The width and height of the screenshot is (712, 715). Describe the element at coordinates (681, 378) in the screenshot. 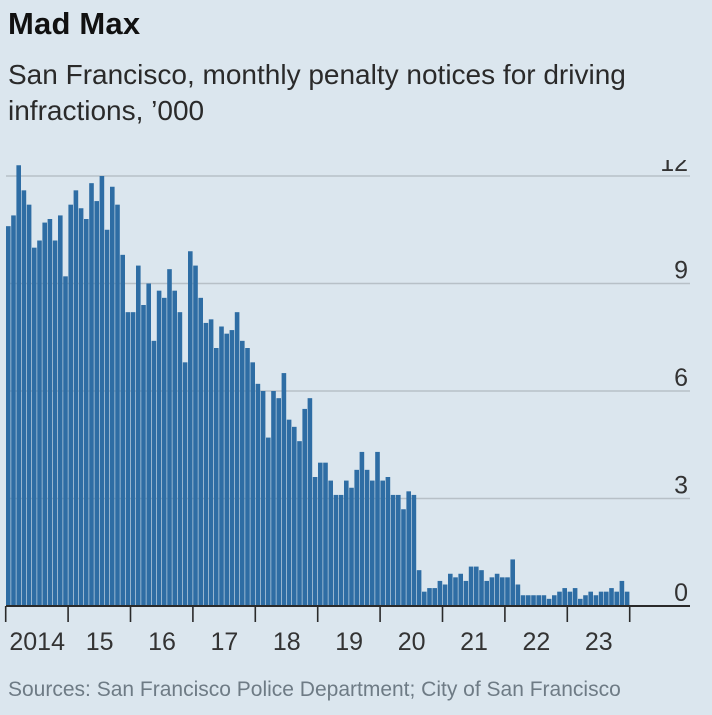

I see `y-tick-label: 6` at that location.